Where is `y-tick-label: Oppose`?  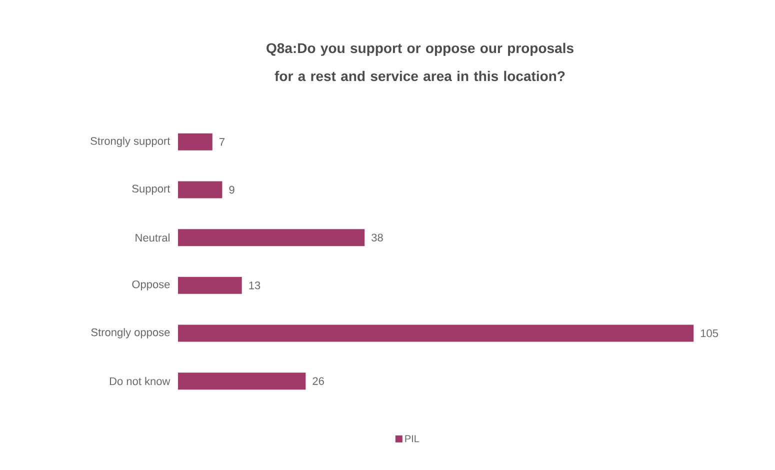
y-tick-label: Oppose is located at coordinates (151, 285).